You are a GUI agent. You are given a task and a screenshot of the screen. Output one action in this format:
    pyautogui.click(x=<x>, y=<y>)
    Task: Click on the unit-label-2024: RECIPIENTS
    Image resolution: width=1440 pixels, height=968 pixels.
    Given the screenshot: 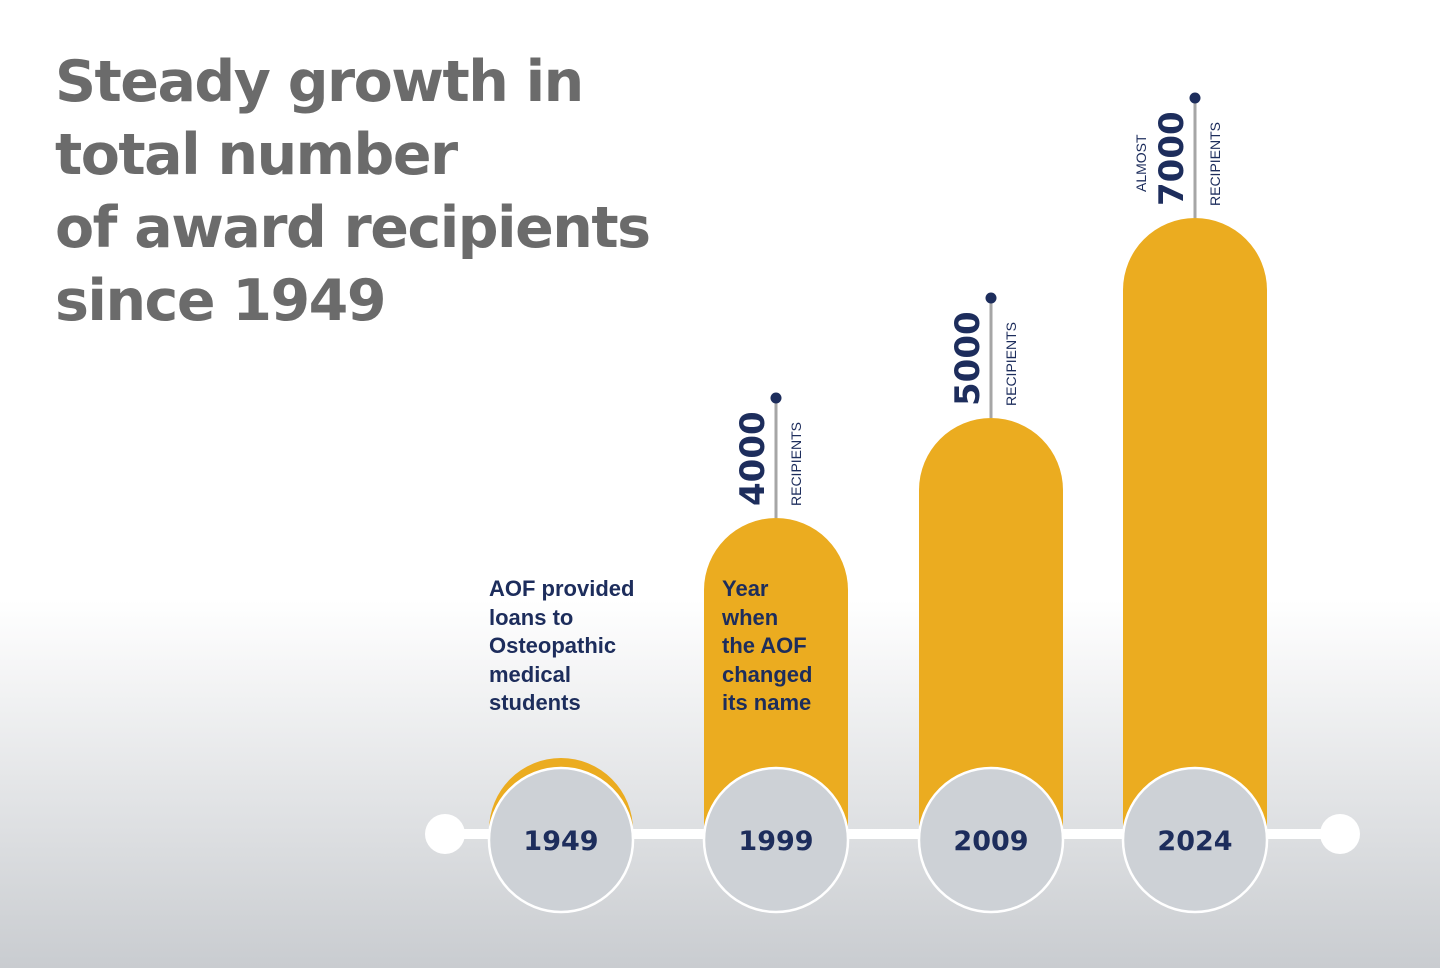 What is the action you would take?
    pyautogui.click(x=1215, y=164)
    